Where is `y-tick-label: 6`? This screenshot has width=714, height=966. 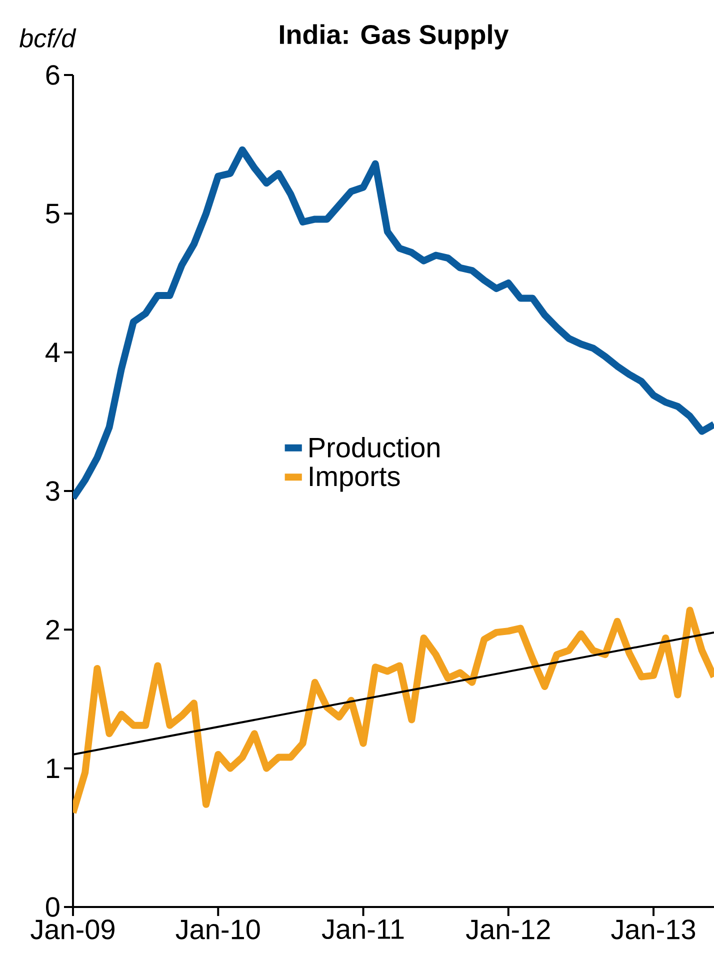
y-tick-label: 6 is located at coordinates (53, 75).